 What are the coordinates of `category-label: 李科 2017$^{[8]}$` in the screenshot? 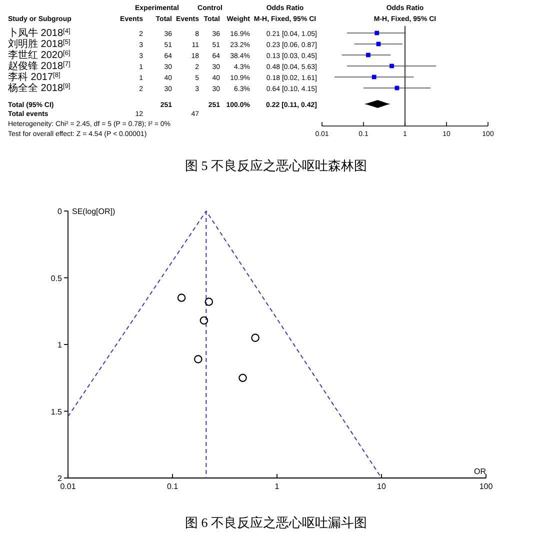 It's located at (34, 77).